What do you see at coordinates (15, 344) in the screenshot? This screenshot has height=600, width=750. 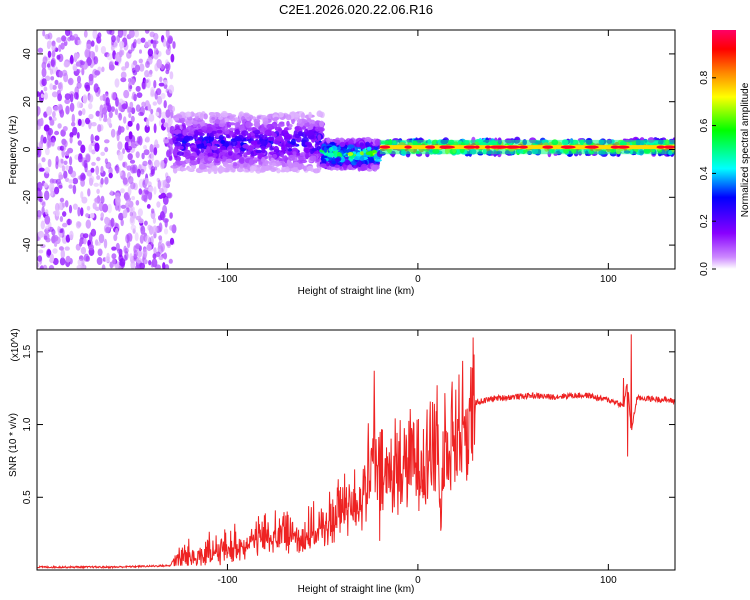 I see `snr-multiplier: (x10^4)` at bounding box center [15, 344].